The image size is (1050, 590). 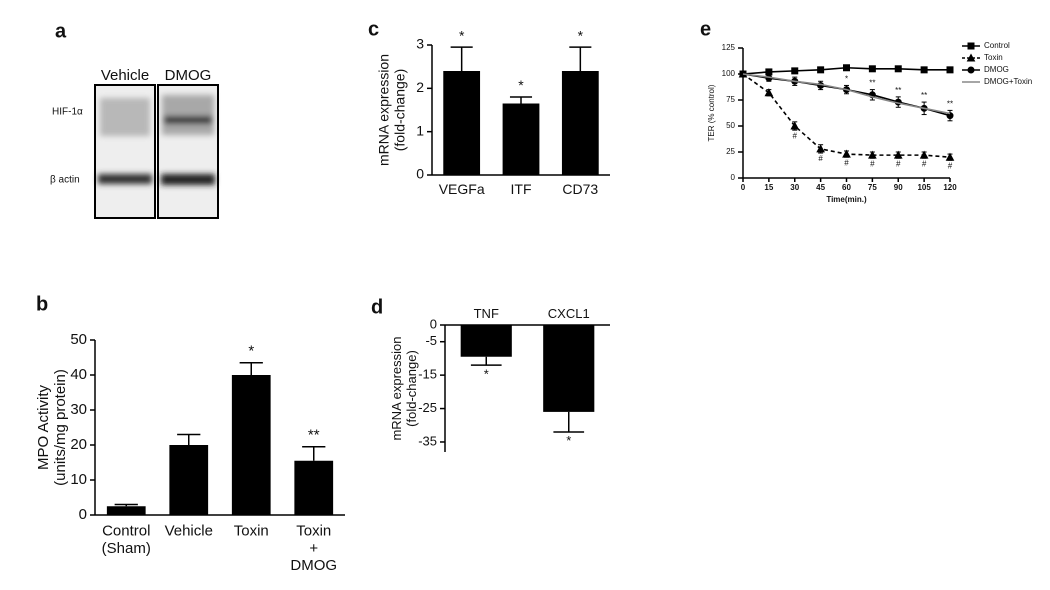 I want to click on y-tick-label: 20, so click(x=78, y=444).